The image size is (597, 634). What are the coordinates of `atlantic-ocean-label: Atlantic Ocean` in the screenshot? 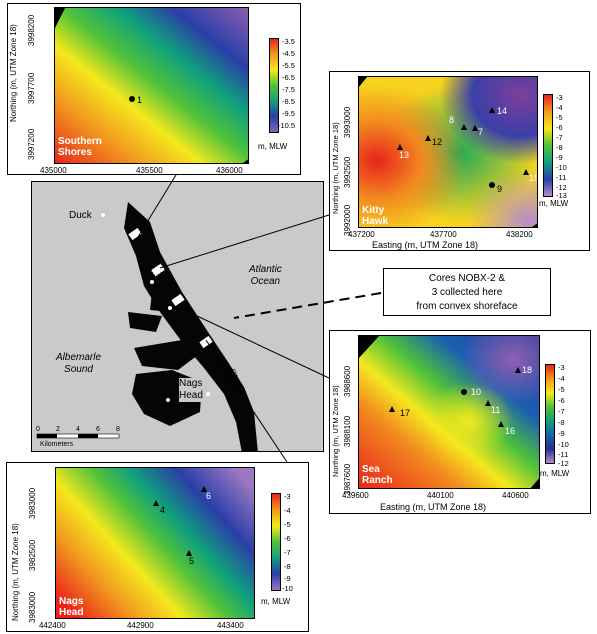 It's located at (265, 275).